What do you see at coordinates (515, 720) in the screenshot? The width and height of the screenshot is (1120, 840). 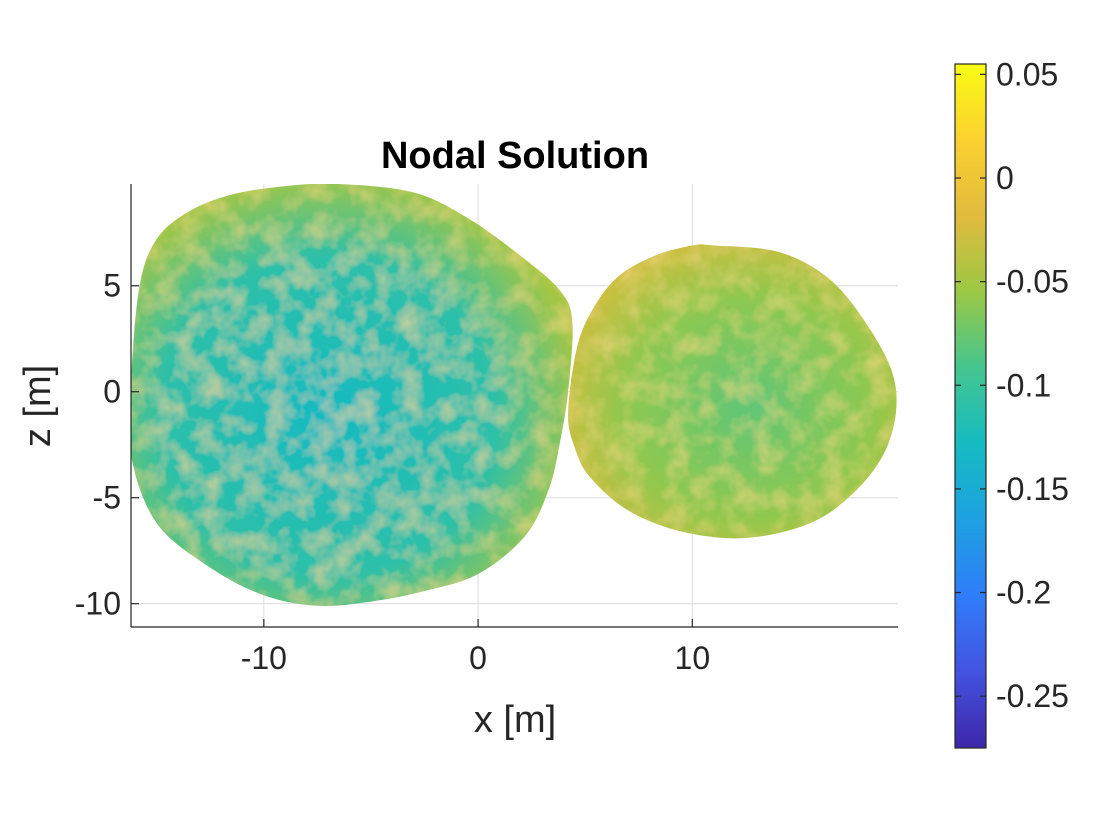 I see `x-axis-label: x [m]` at bounding box center [515, 720].